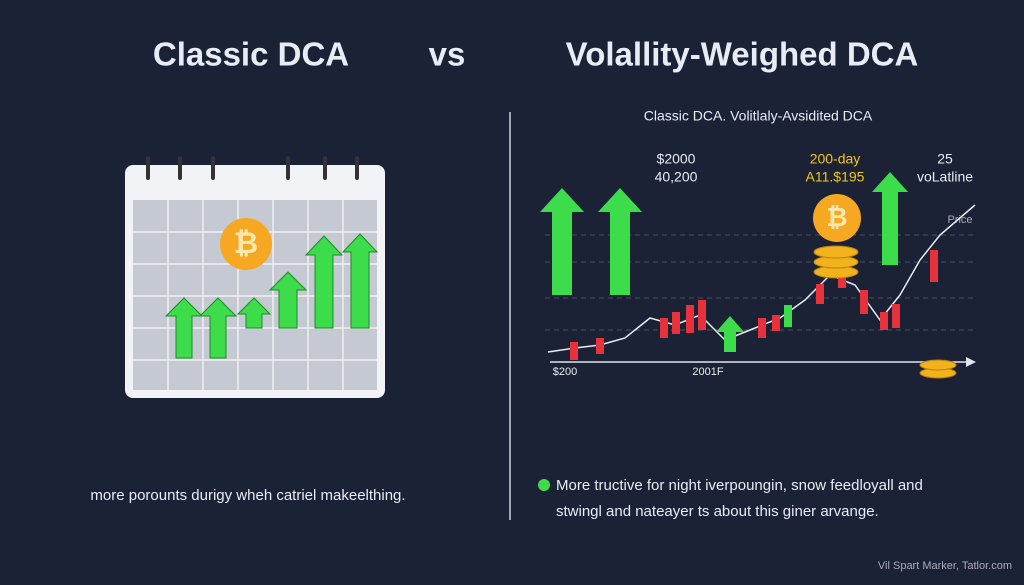  I want to click on axis-label: $200, so click(565, 372).